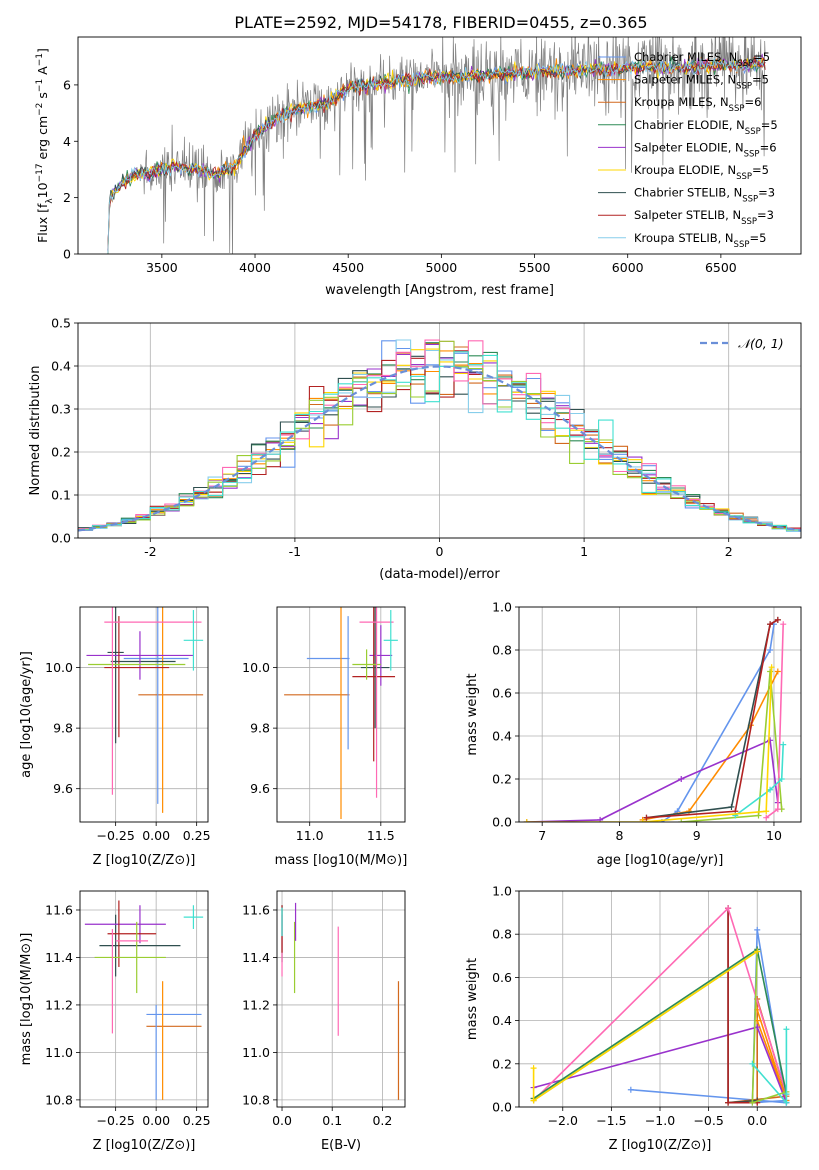  Describe the element at coordinates (256, 957) in the screenshot. I see `y-tick-label: 11.4` at that location.